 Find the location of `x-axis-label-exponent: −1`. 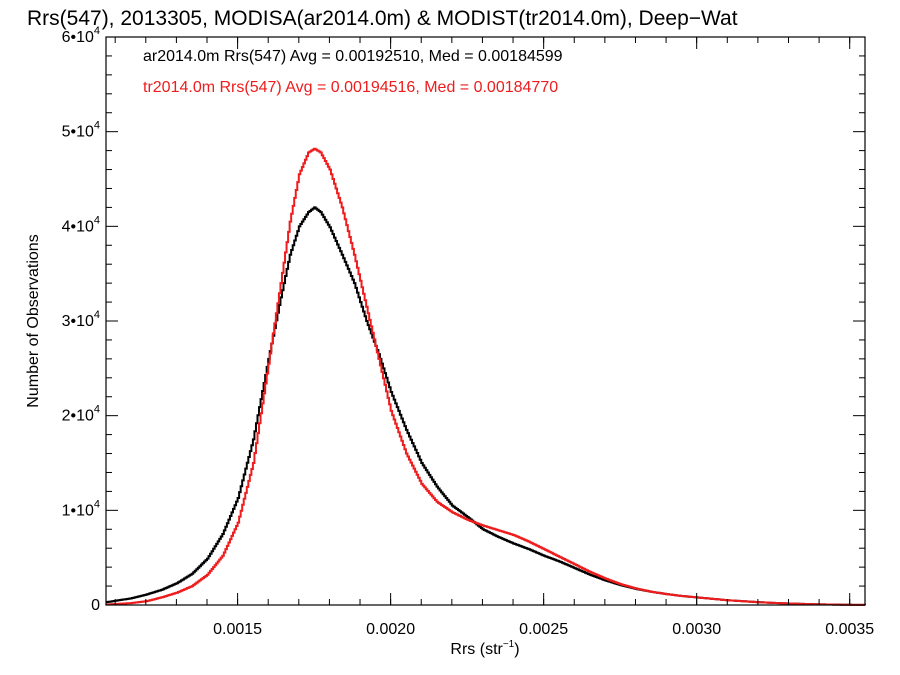

x-axis-label-exponent: −1 is located at coordinates (509, 644).